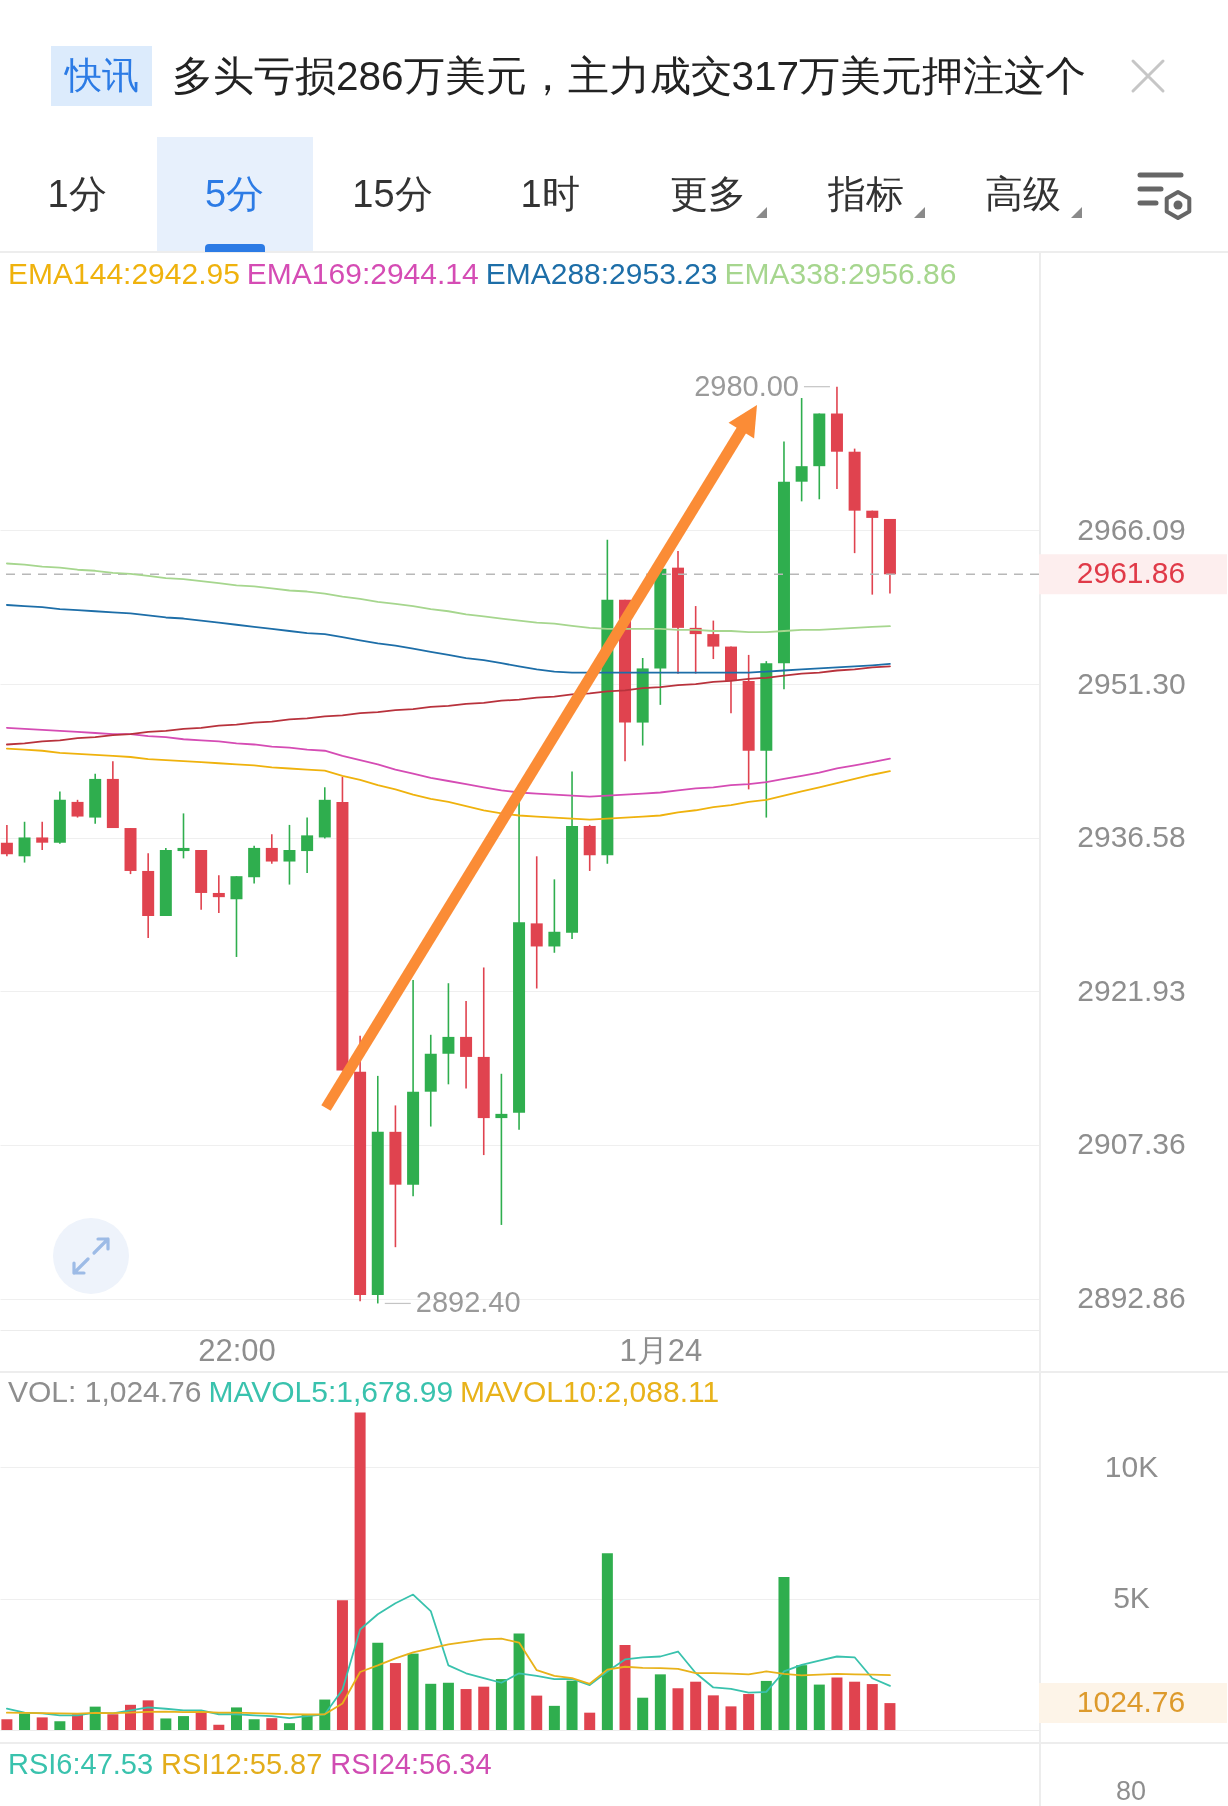 The image size is (1228, 1806). Describe the element at coordinates (468, 1302) in the screenshot. I see `annotation: 2892.40` at that location.